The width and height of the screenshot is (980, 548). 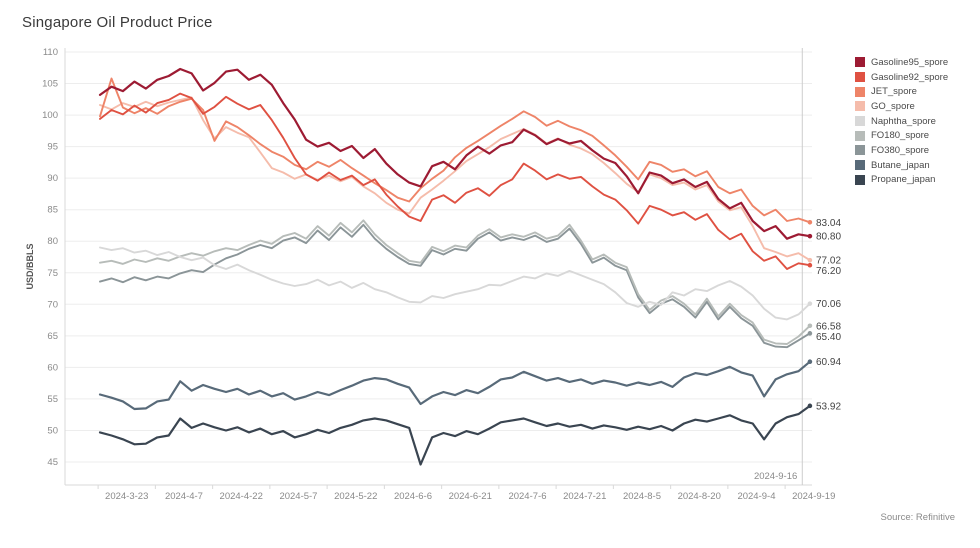 What do you see at coordinates (52, 304) in the screenshot?
I see `y-tick-label: 70` at bounding box center [52, 304].